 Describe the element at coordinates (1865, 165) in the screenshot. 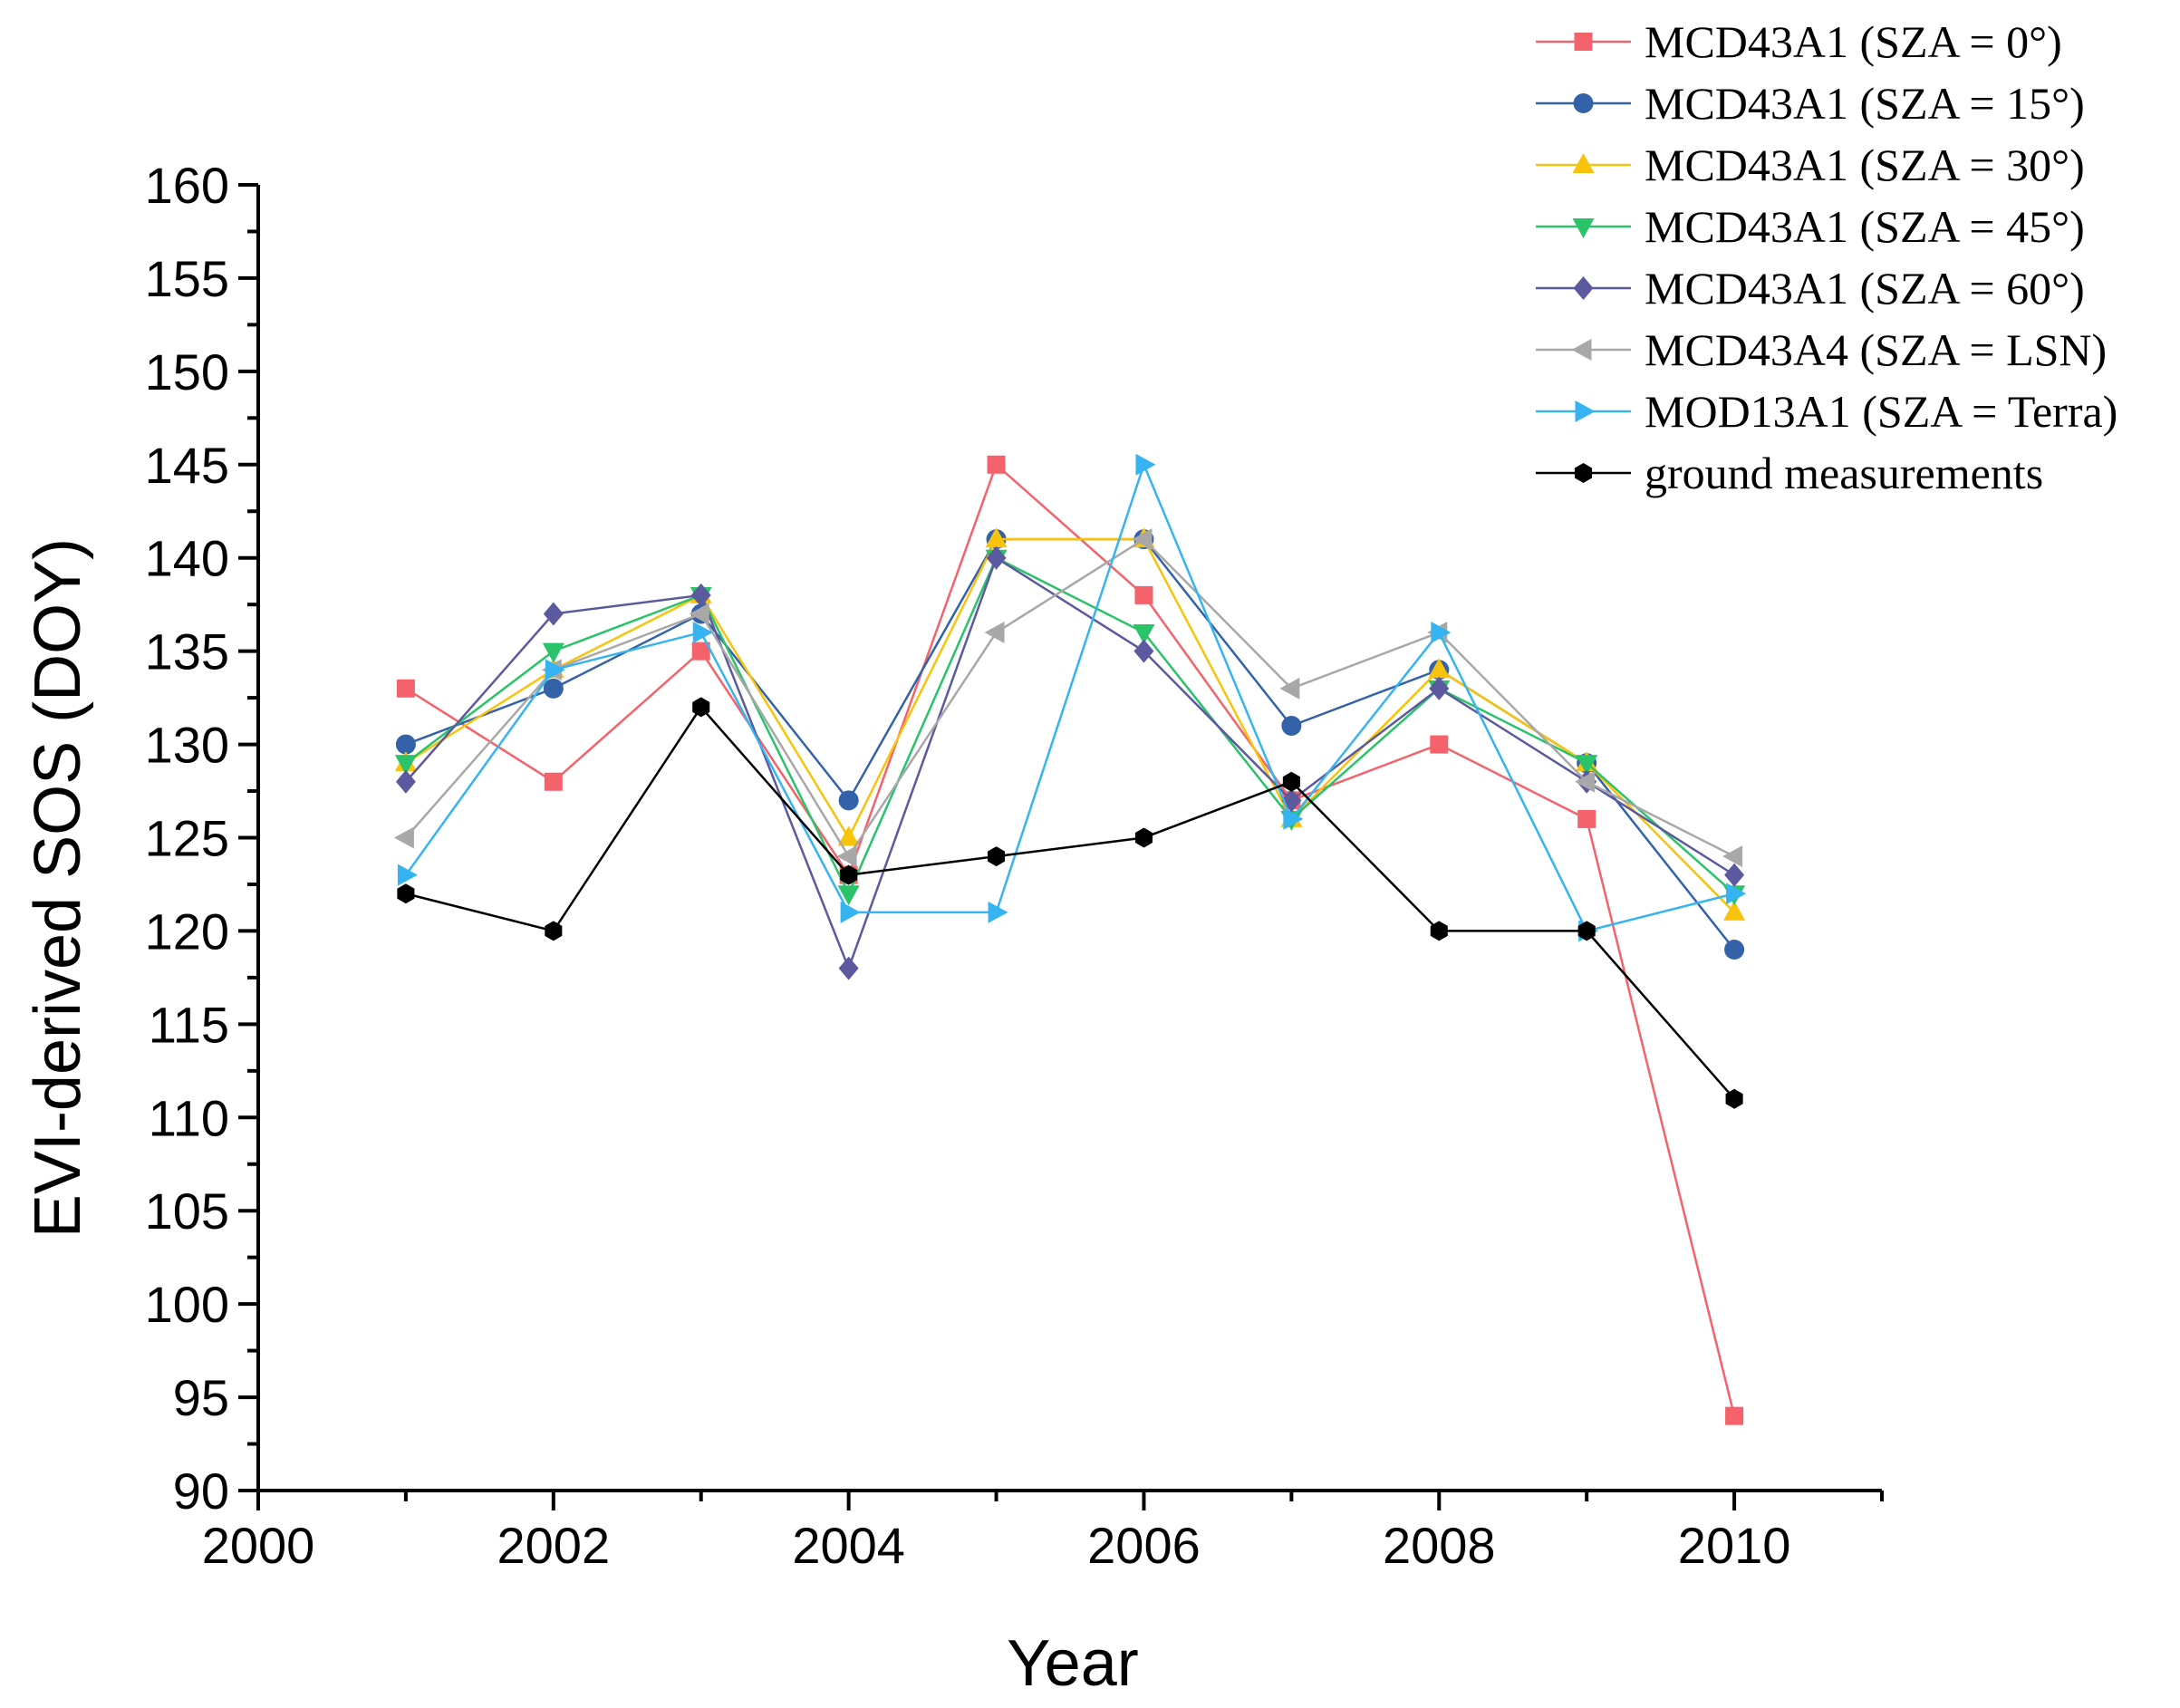

I see `legend-label: MCD43A1 (SZA = 30°)` at that location.